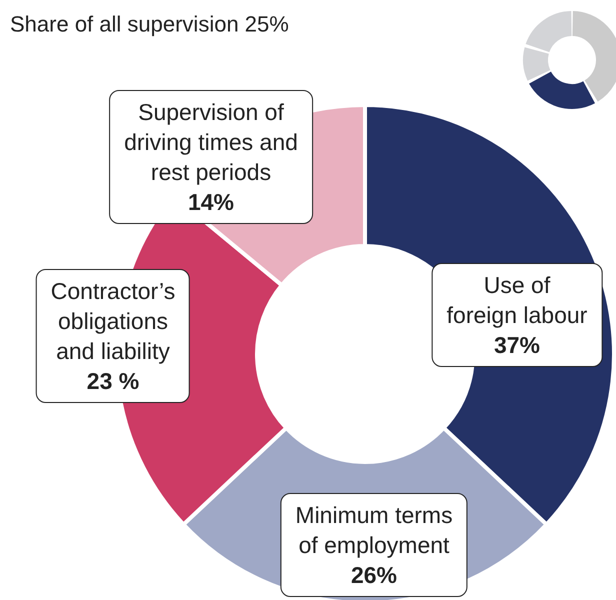 This screenshot has height=600, width=616. I want to click on chart-title: Share of all supervision 25%, so click(149, 24).